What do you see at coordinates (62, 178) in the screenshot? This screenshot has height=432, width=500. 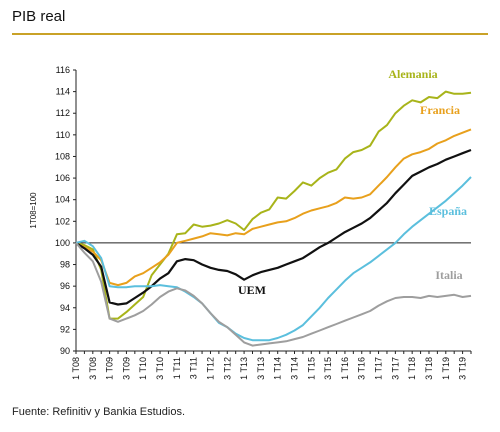 I see `y-tick-label: 106` at bounding box center [62, 178].